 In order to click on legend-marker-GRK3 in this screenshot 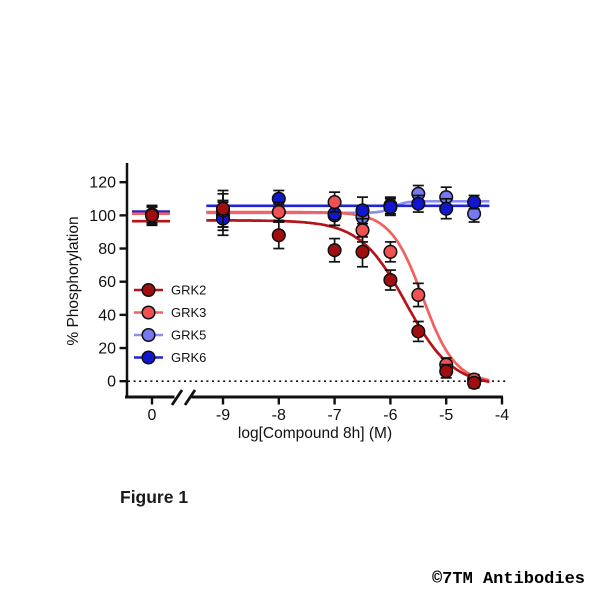, I will do `click(148, 312)`.